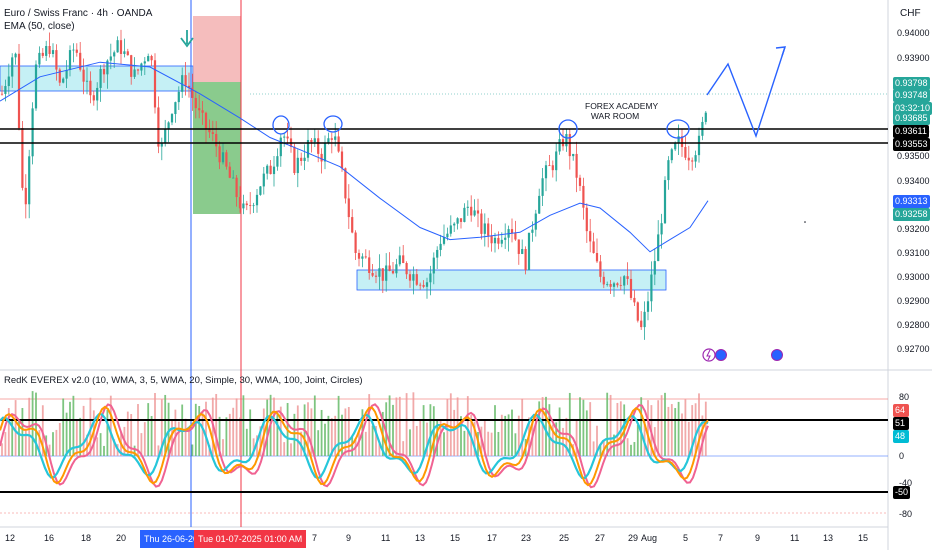 This screenshot has width=932, height=550. I want to click on lightning-glyph, so click(708, 355).